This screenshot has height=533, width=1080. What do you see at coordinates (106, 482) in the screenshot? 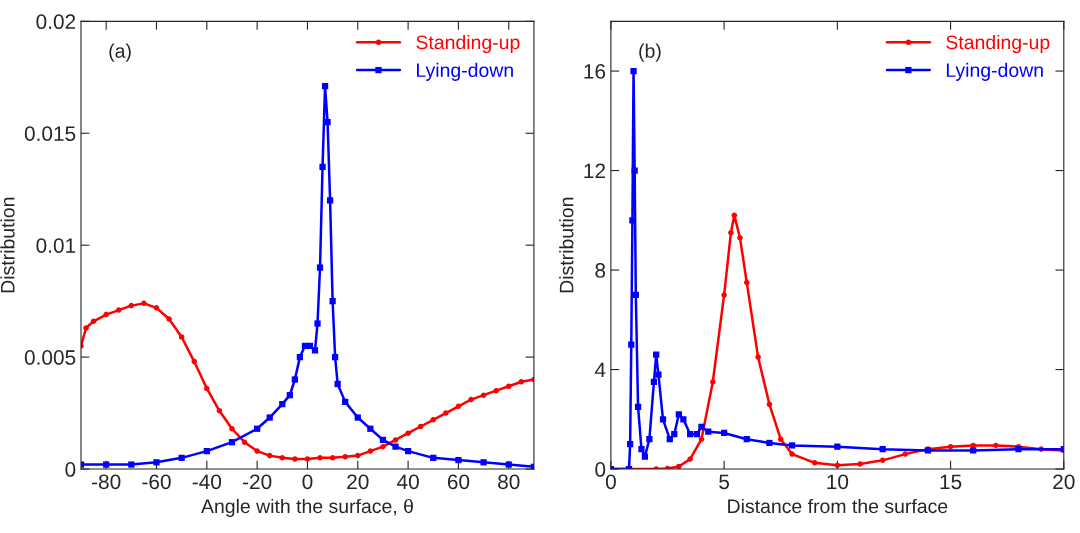
I see `x-tick-label: -80` at bounding box center [106, 482].